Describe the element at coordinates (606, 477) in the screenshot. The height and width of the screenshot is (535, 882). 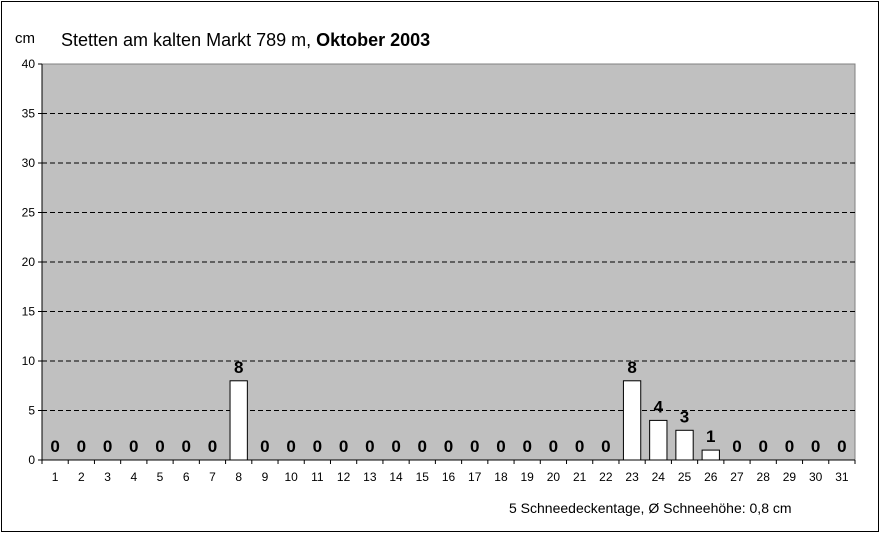
I see `x-tick-label: 22` at that location.